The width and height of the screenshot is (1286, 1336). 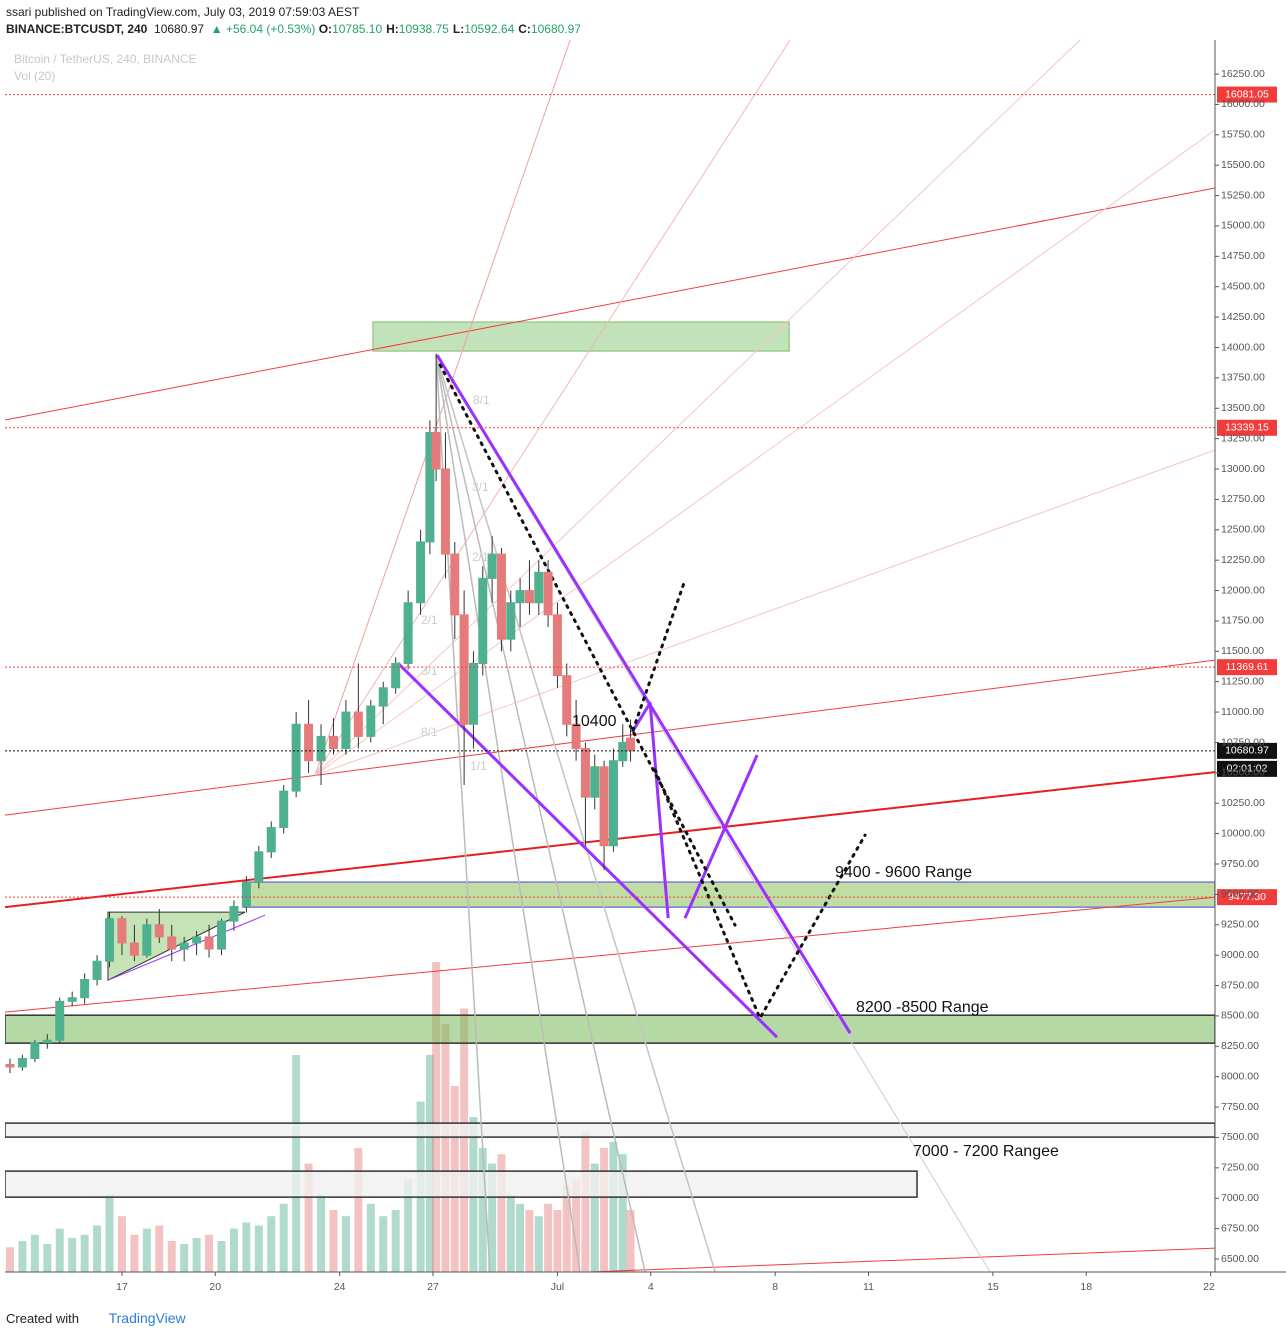 What do you see at coordinates (1240, 1107) in the screenshot?
I see `y-tick-label: 7750.00` at bounding box center [1240, 1107].